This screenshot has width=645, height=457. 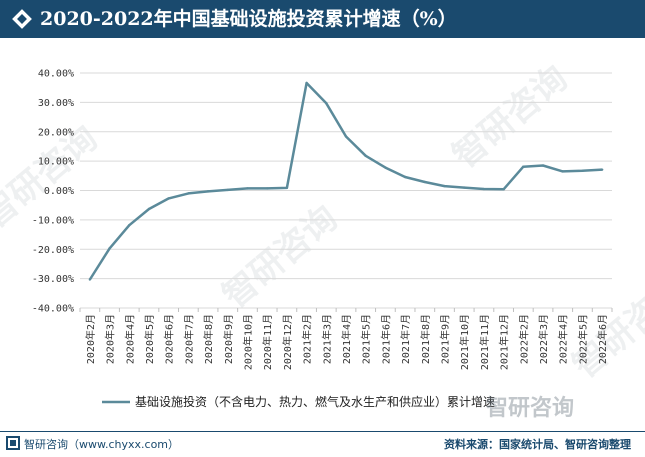 I want to click on y-tick-label: 30.00%, so click(x=56, y=103).